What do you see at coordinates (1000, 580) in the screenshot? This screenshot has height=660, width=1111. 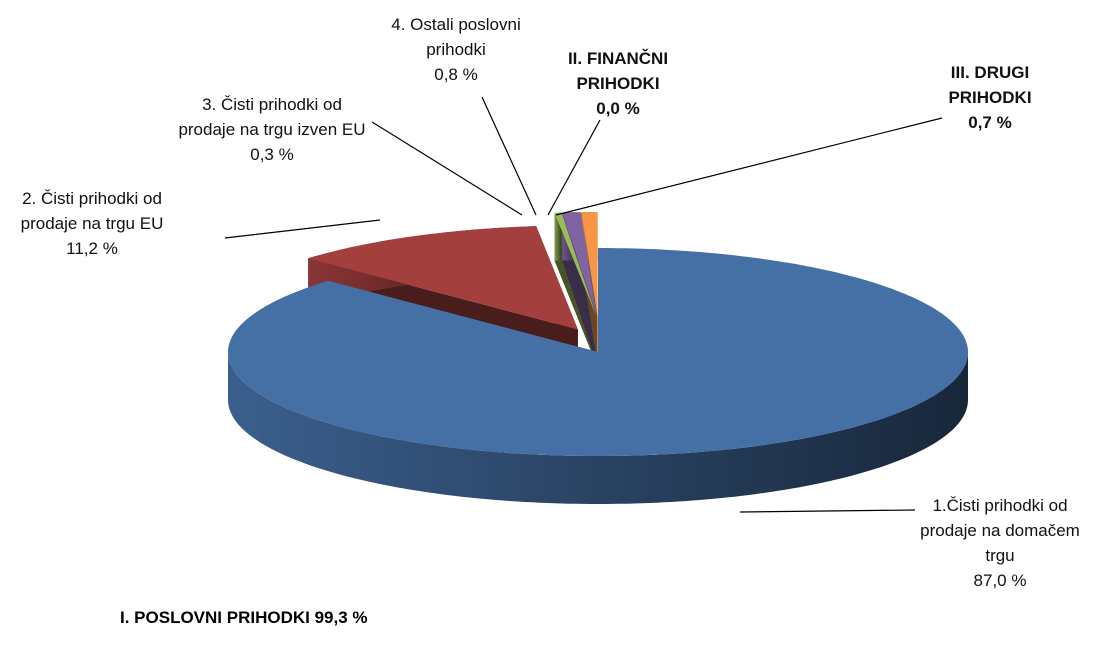 I see `label-value: 87,0 %` at bounding box center [1000, 580].